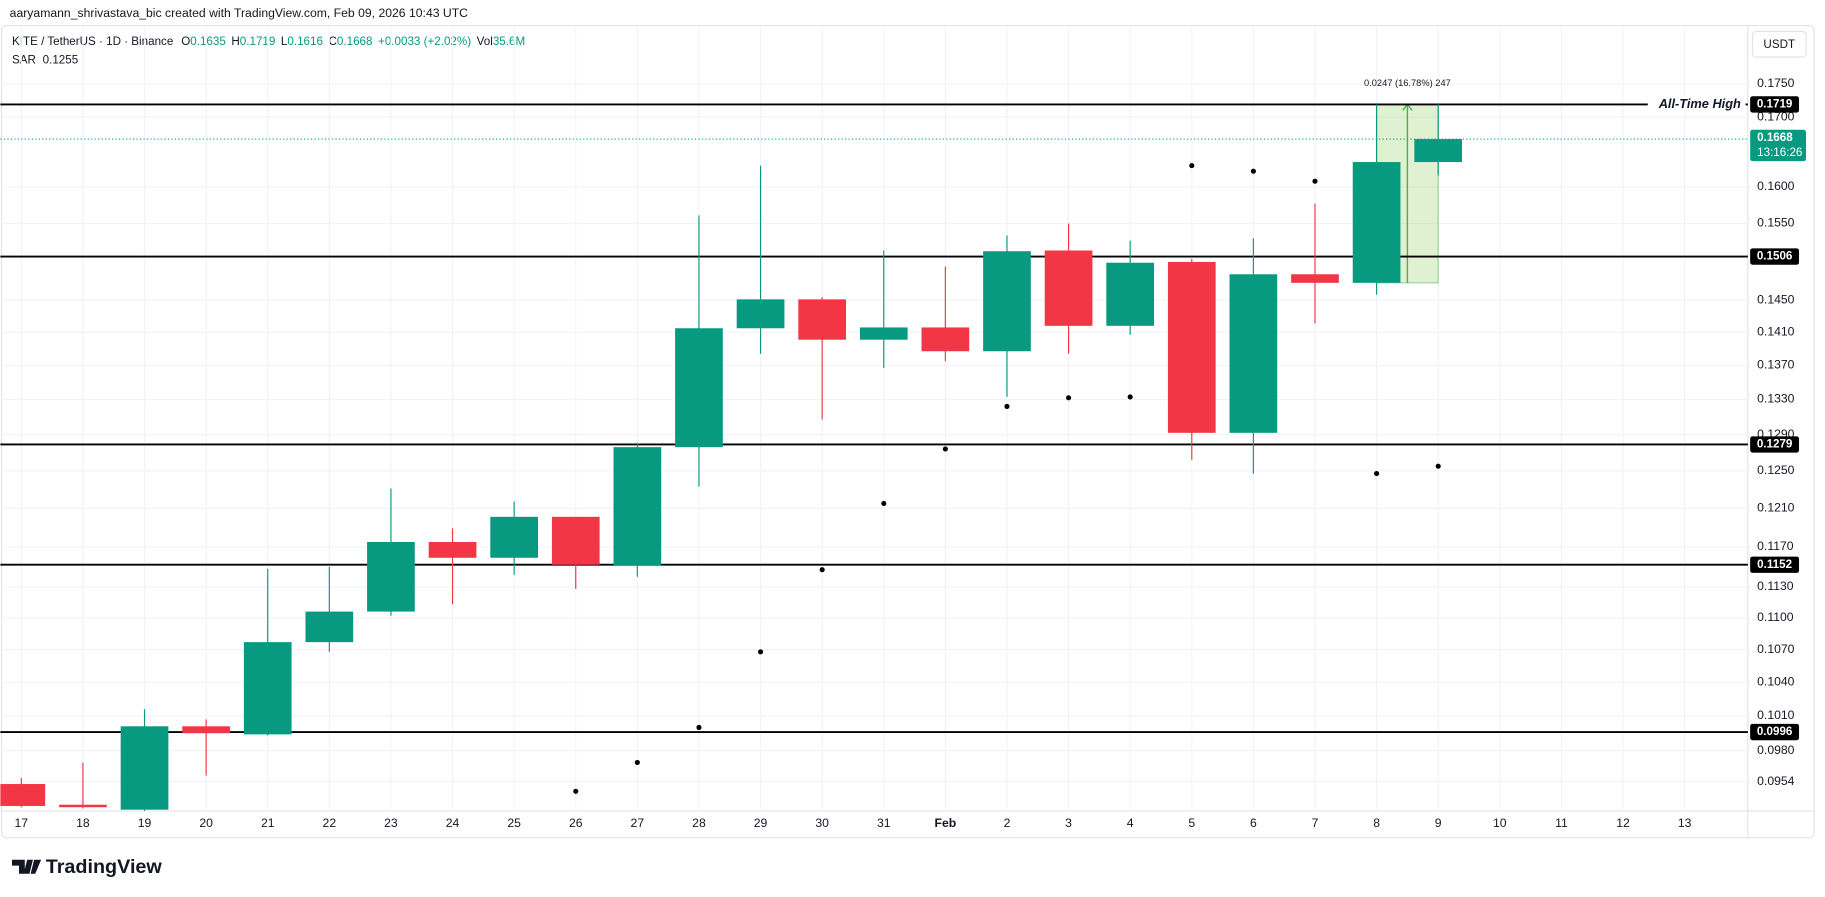  I want to click on y-tick-label: 0.1170, so click(1775, 546).